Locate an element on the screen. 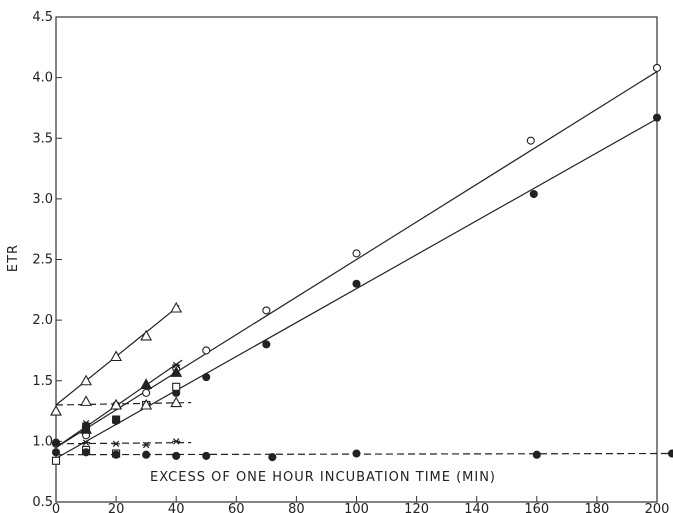  x-tick-label: 120 is located at coordinates (416, 507).